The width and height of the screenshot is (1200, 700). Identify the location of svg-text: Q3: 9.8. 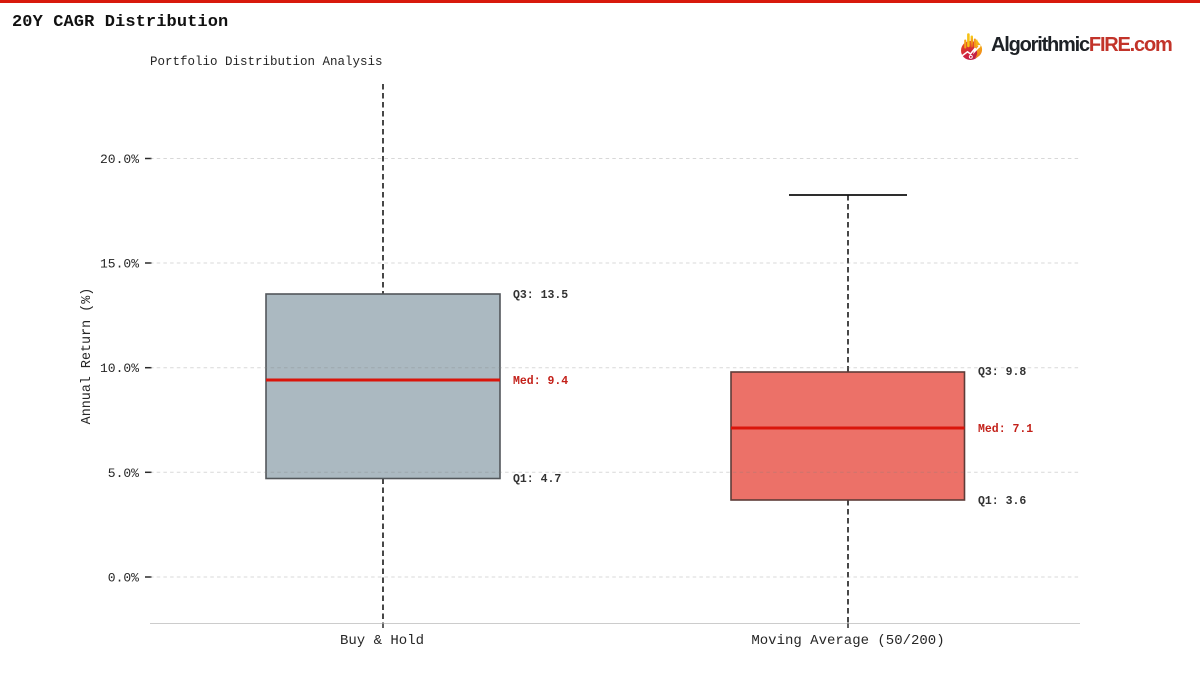
(1002, 372).